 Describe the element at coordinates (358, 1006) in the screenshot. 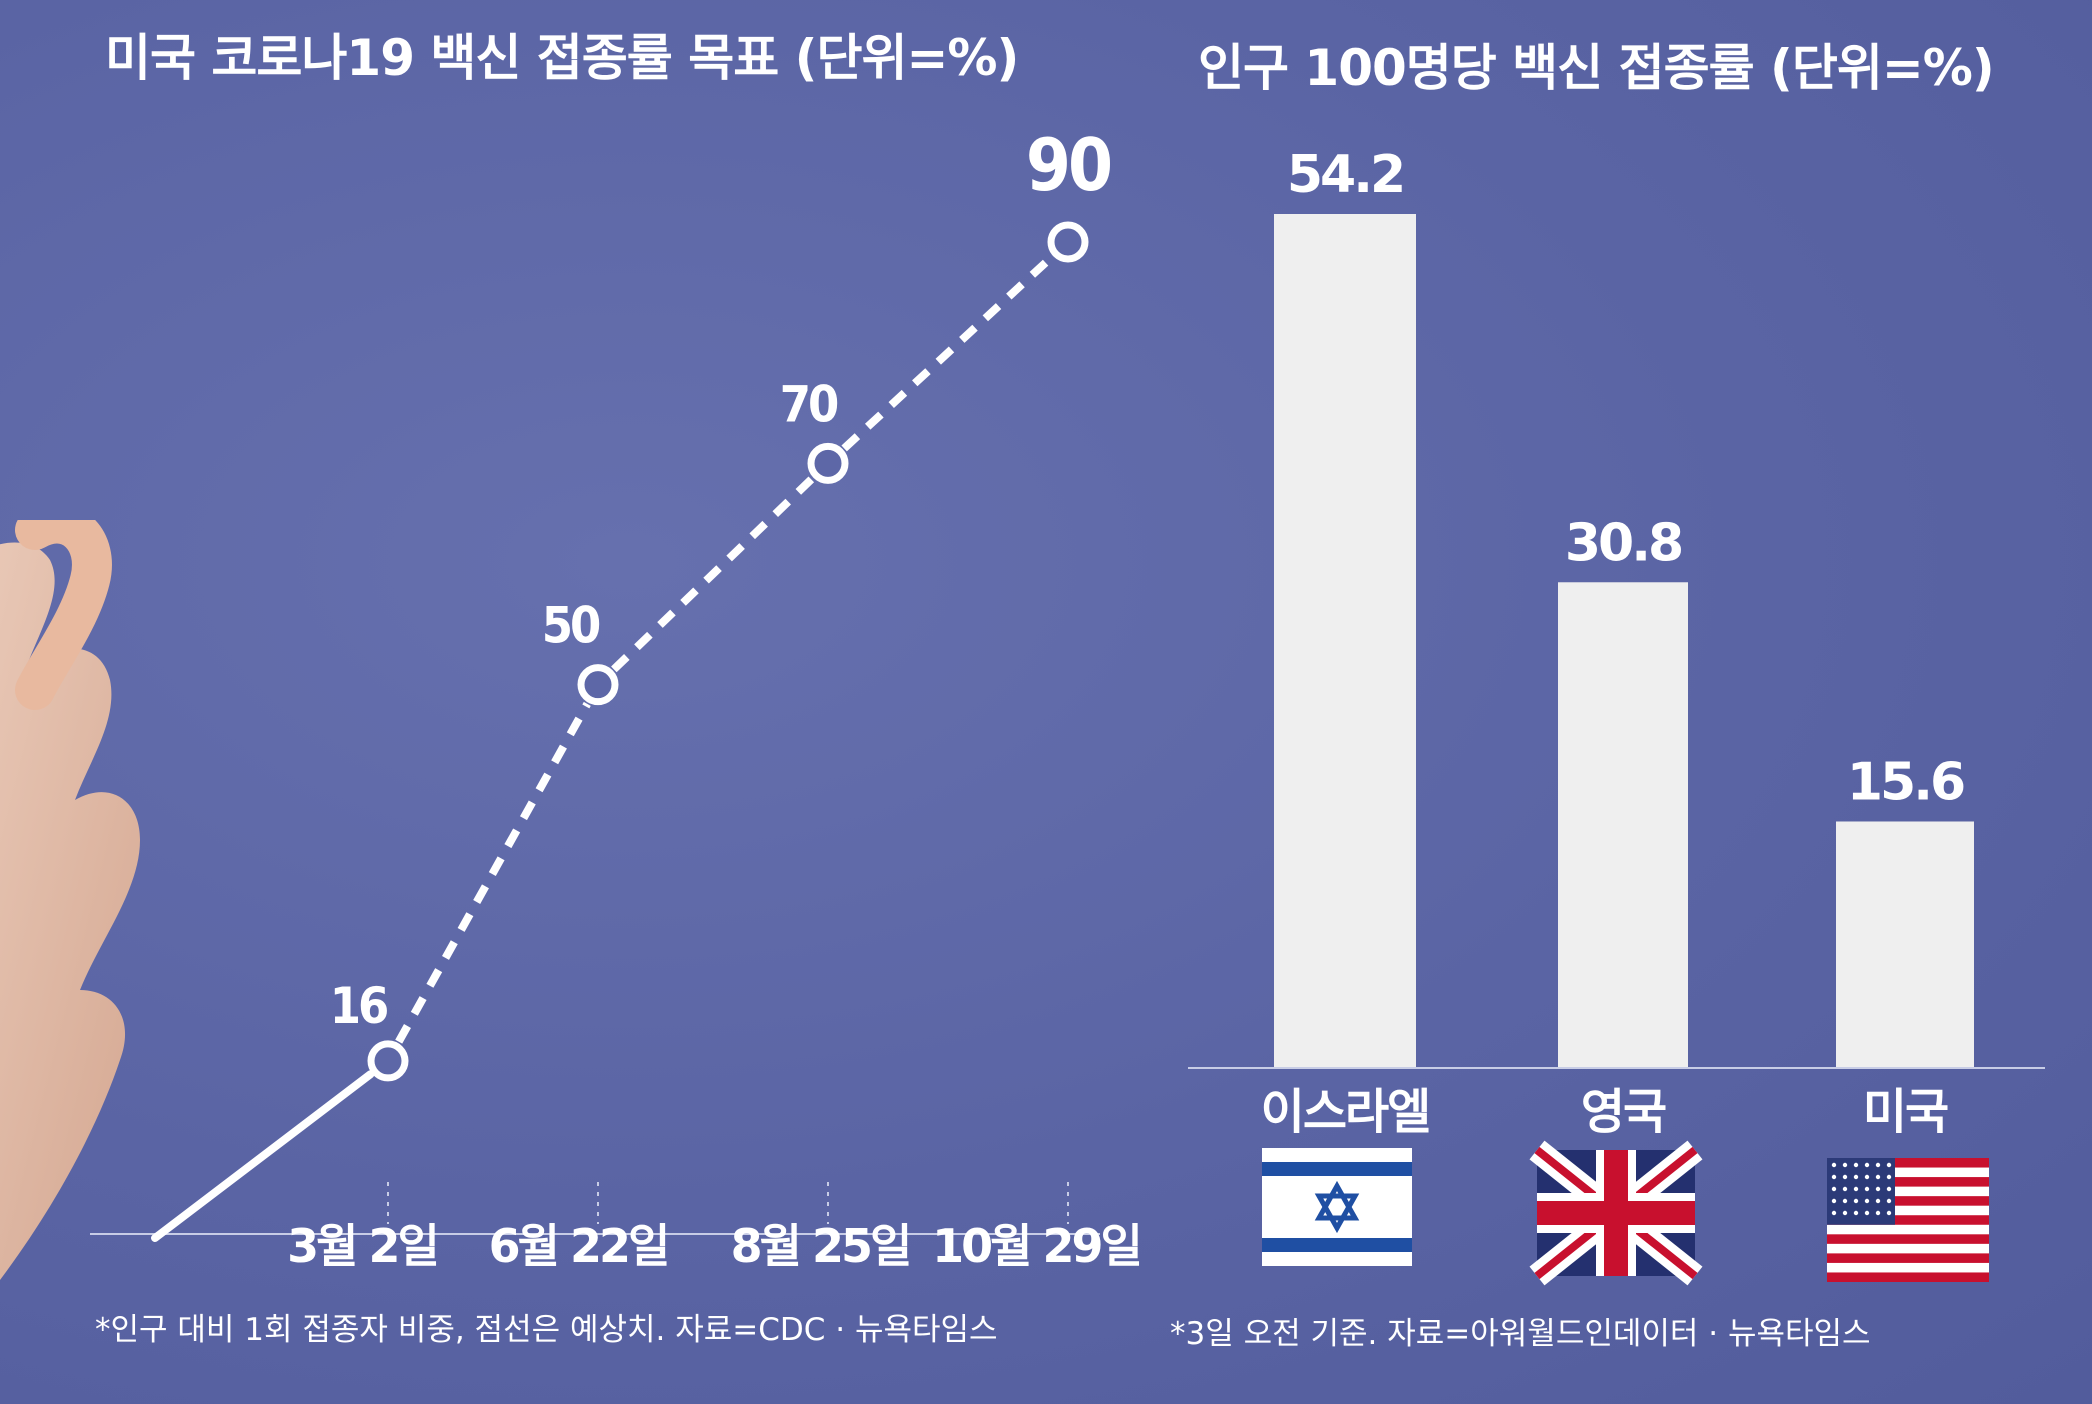

I see `data-label: 16` at that location.